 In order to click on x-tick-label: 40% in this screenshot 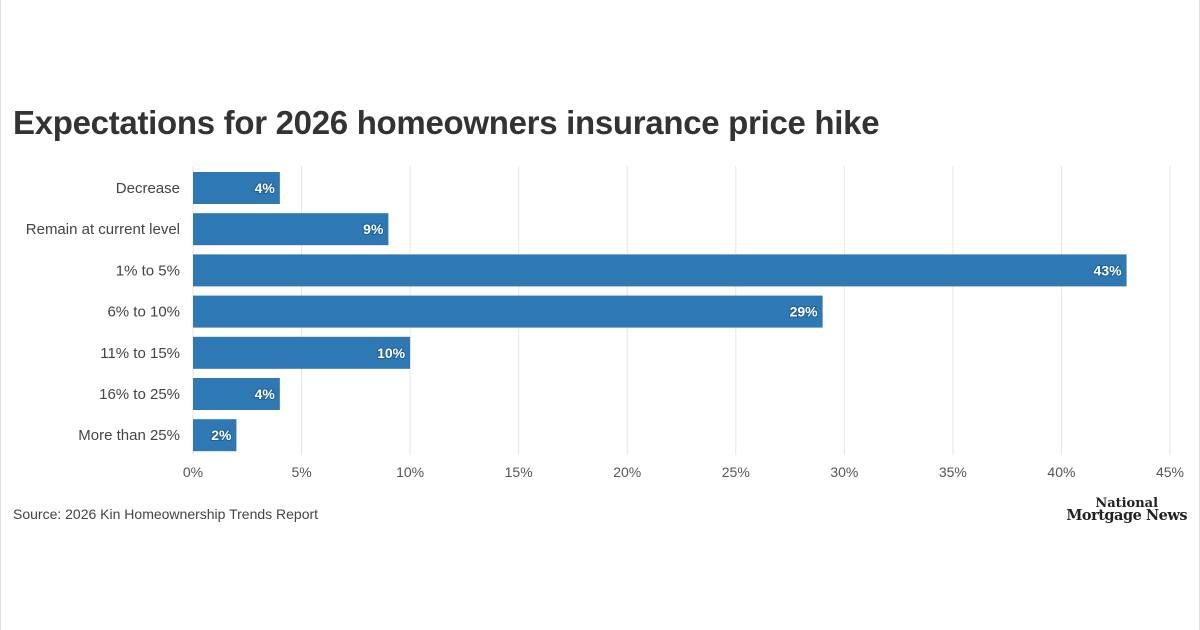, I will do `click(1061, 472)`.